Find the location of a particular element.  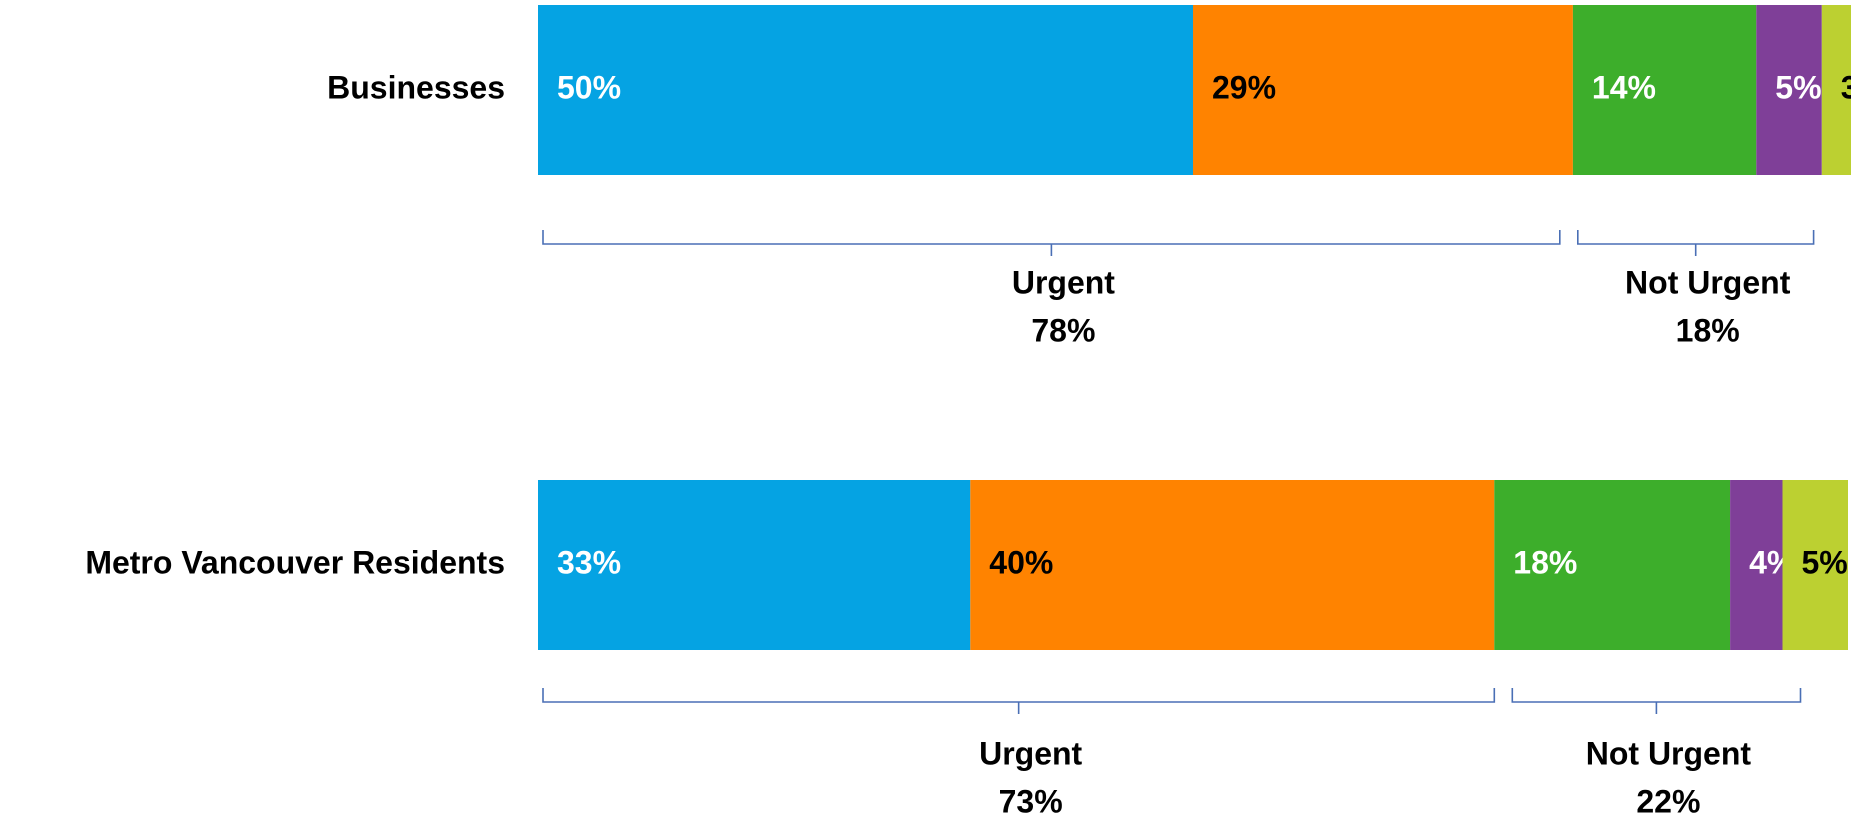

data-label: 50% is located at coordinates (589, 87).